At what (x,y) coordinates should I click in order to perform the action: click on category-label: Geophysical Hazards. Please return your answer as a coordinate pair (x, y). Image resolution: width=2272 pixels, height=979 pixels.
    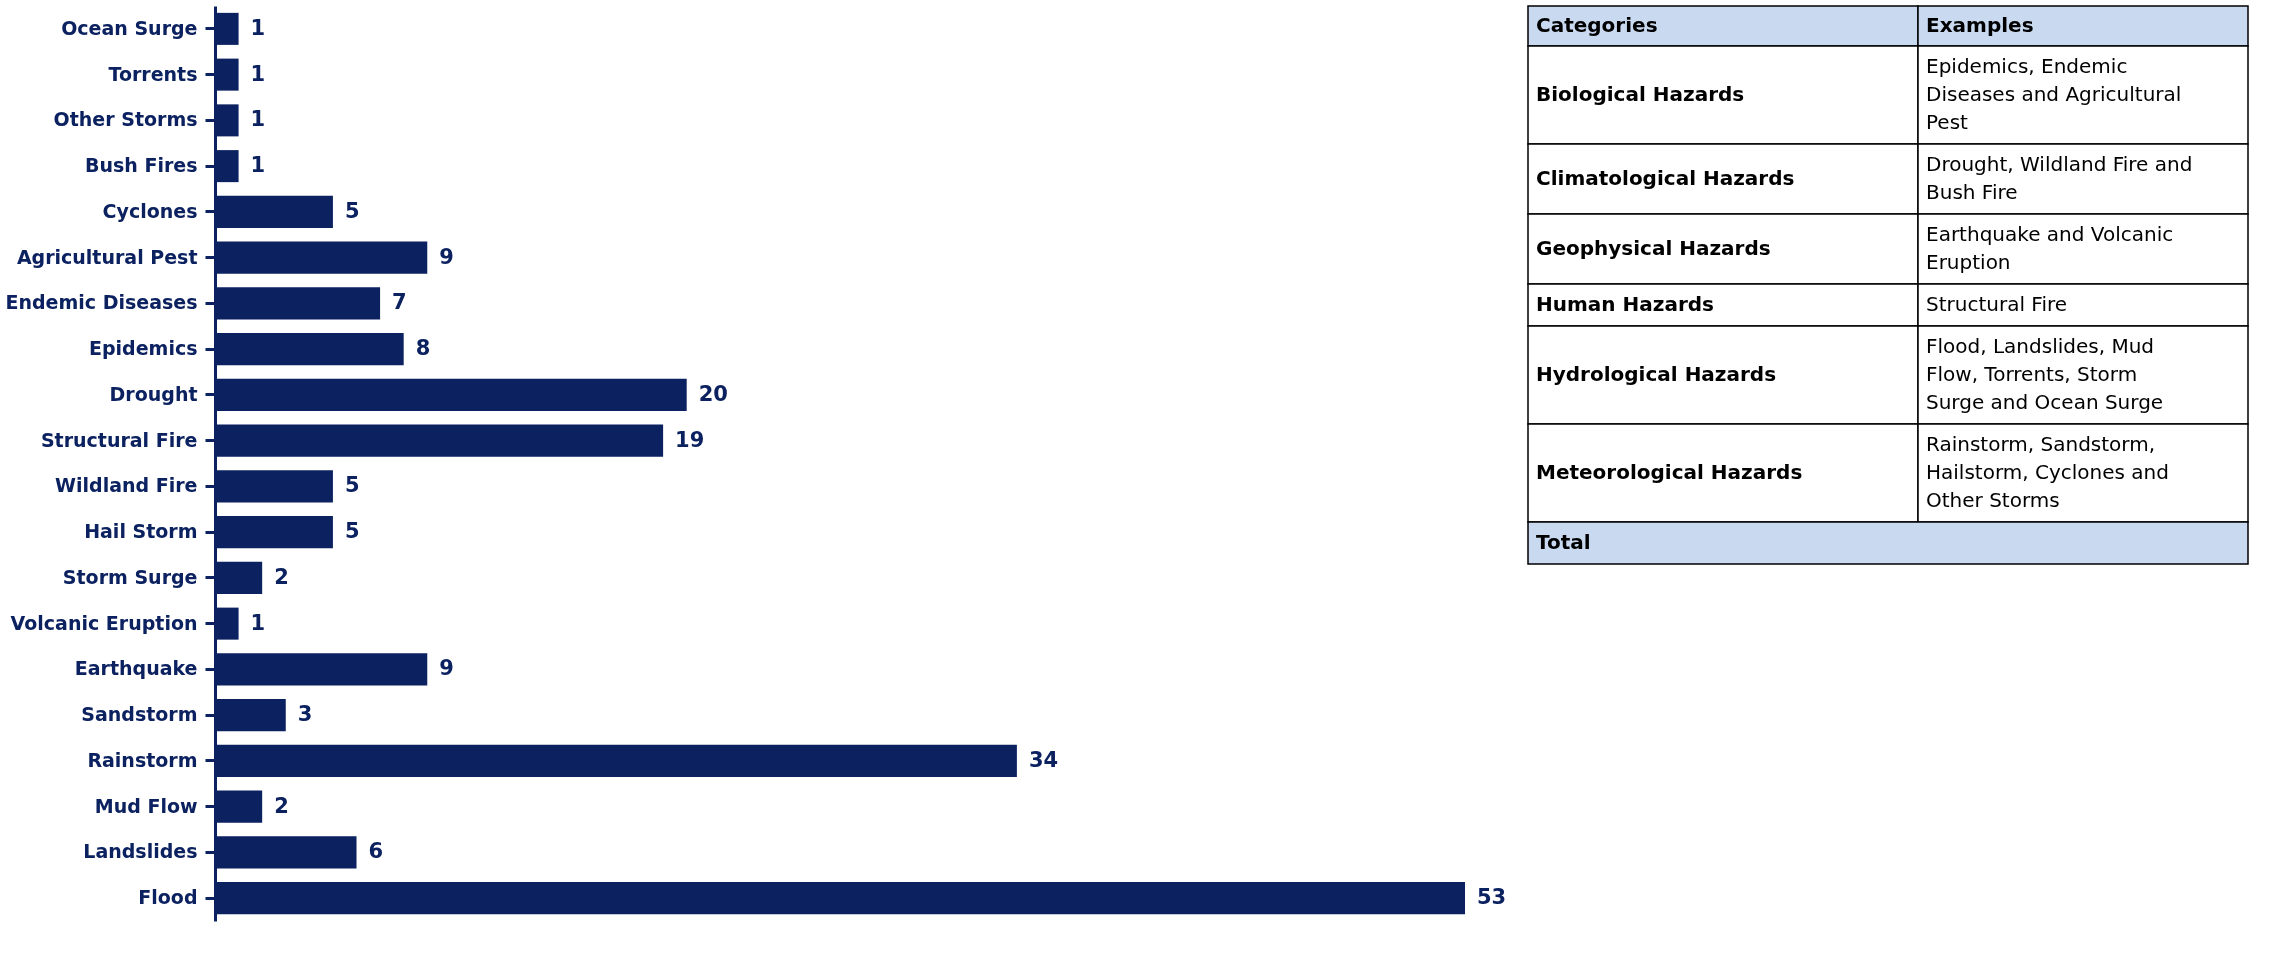
    Looking at the image, I should click on (1653, 248).